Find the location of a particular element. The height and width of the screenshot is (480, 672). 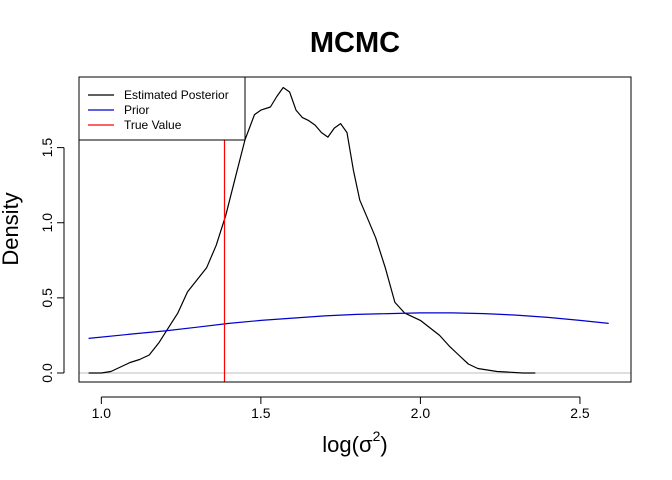

x-axis-label: log(σ2) is located at coordinates (354, 442).